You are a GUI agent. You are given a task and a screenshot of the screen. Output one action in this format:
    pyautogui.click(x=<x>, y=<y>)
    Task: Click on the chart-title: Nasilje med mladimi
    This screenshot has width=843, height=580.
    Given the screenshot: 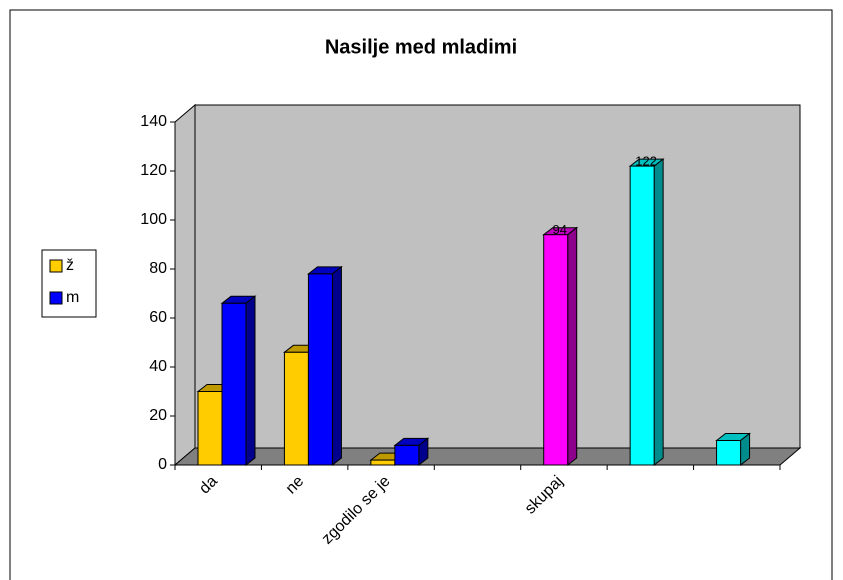 What is the action you would take?
    pyautogui.click(x=421, y=47)
    